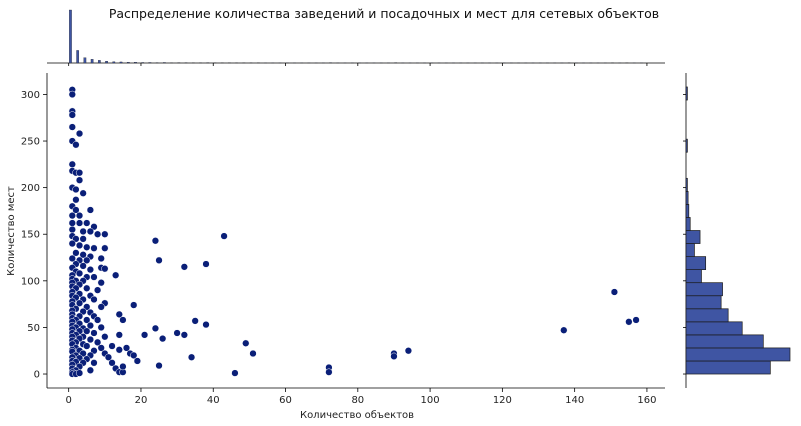 The image size is (801, 426). I want to click on y-tick-label: 200, so click(30, 188).